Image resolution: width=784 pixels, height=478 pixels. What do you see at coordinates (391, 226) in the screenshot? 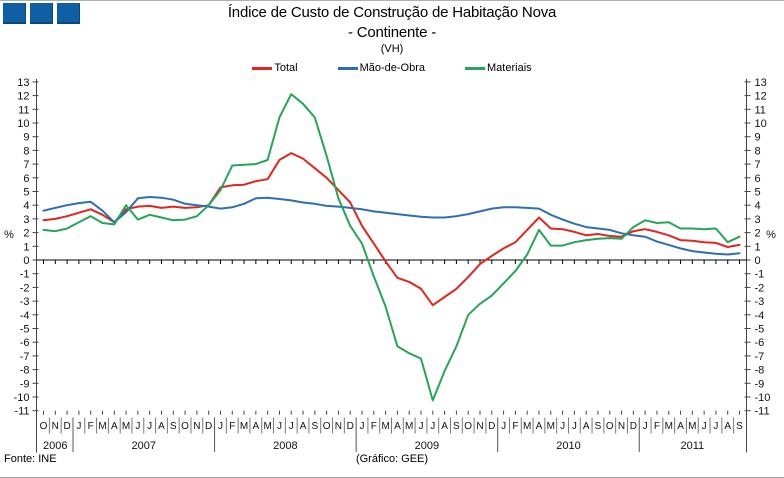
I see `series-line-m-o-de-obra` at bounding box center [391, 226].